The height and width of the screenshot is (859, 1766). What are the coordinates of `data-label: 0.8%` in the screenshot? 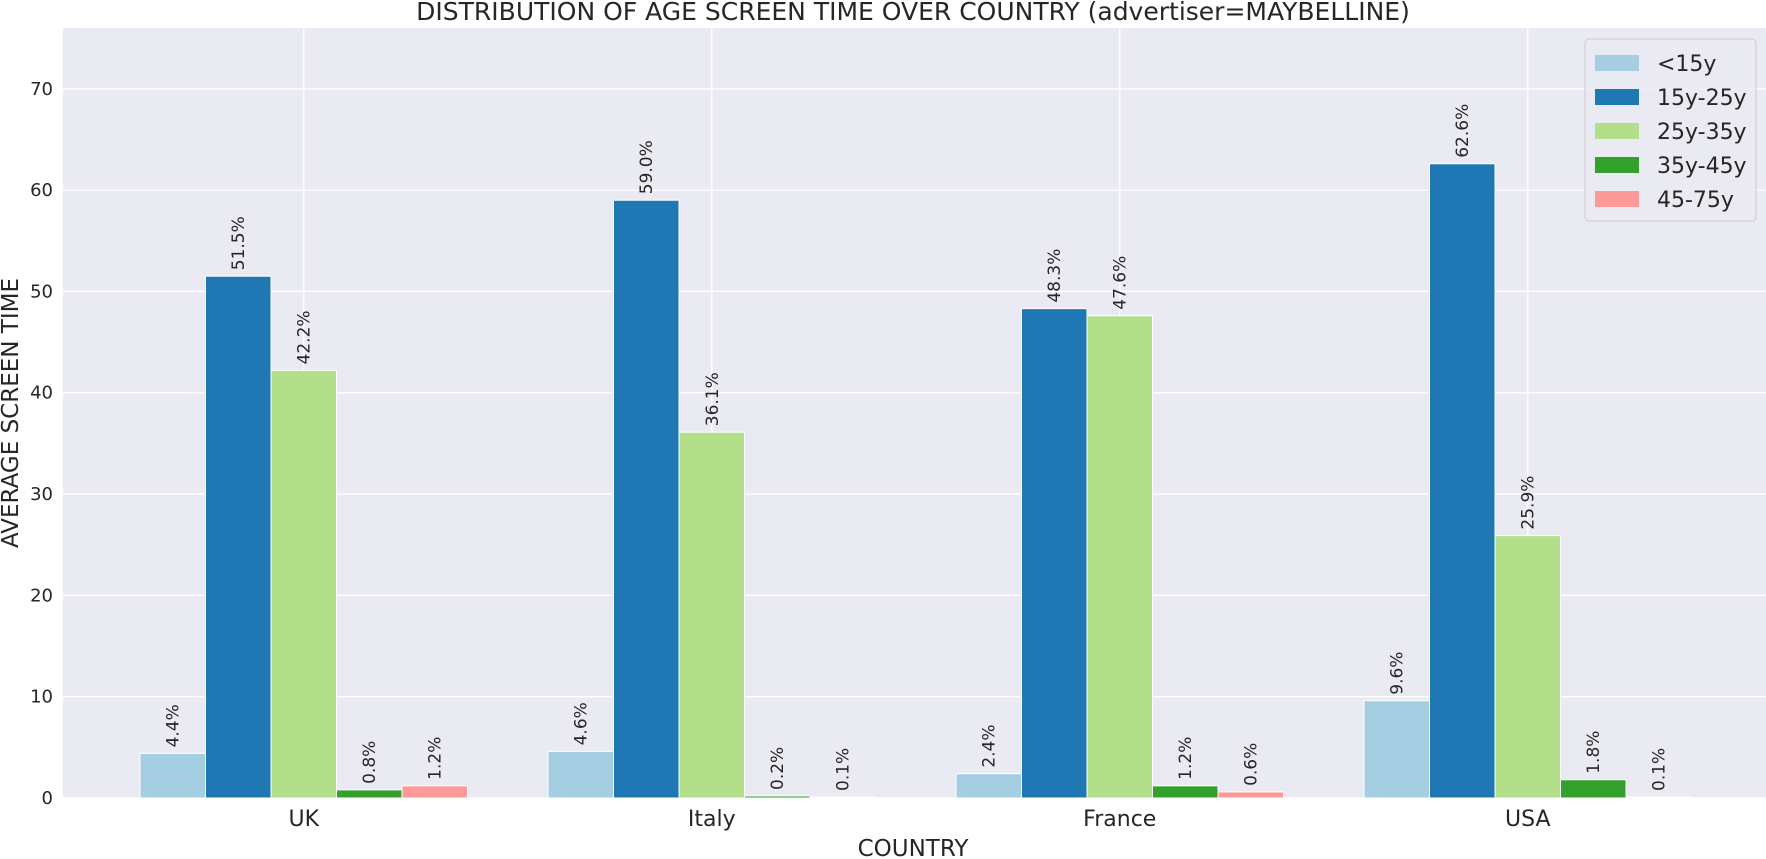 It's located at (370, 762).